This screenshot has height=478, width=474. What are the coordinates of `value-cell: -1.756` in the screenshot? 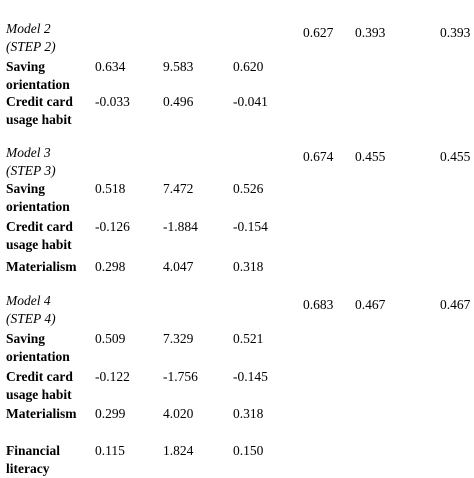 It's located at (180, 376).